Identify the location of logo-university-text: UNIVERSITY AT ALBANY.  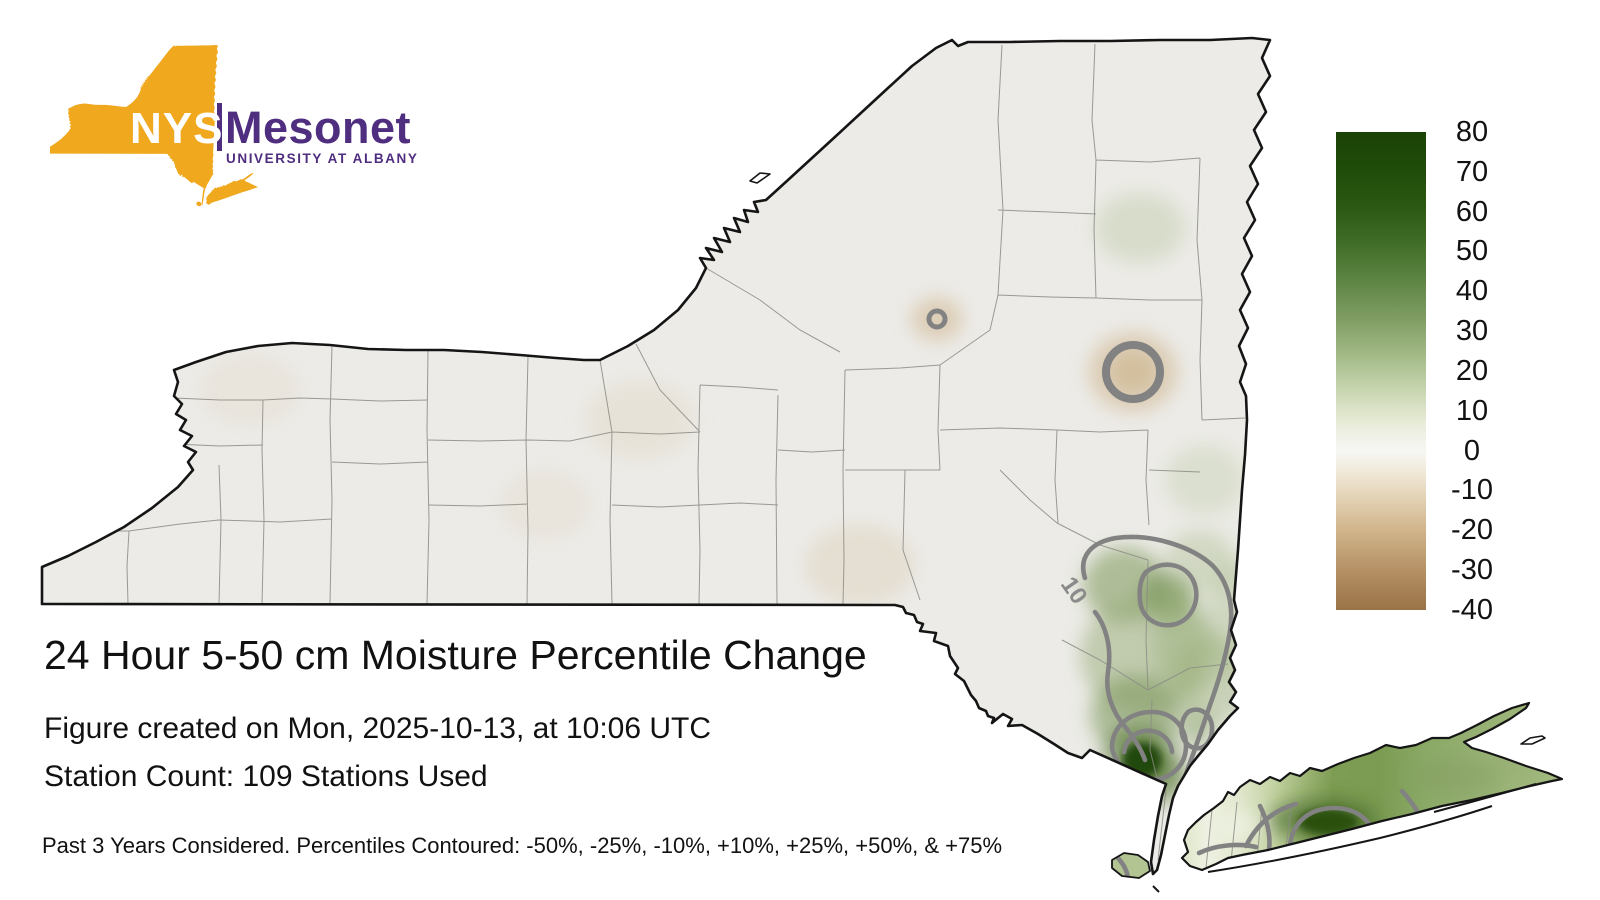
(322, 158).